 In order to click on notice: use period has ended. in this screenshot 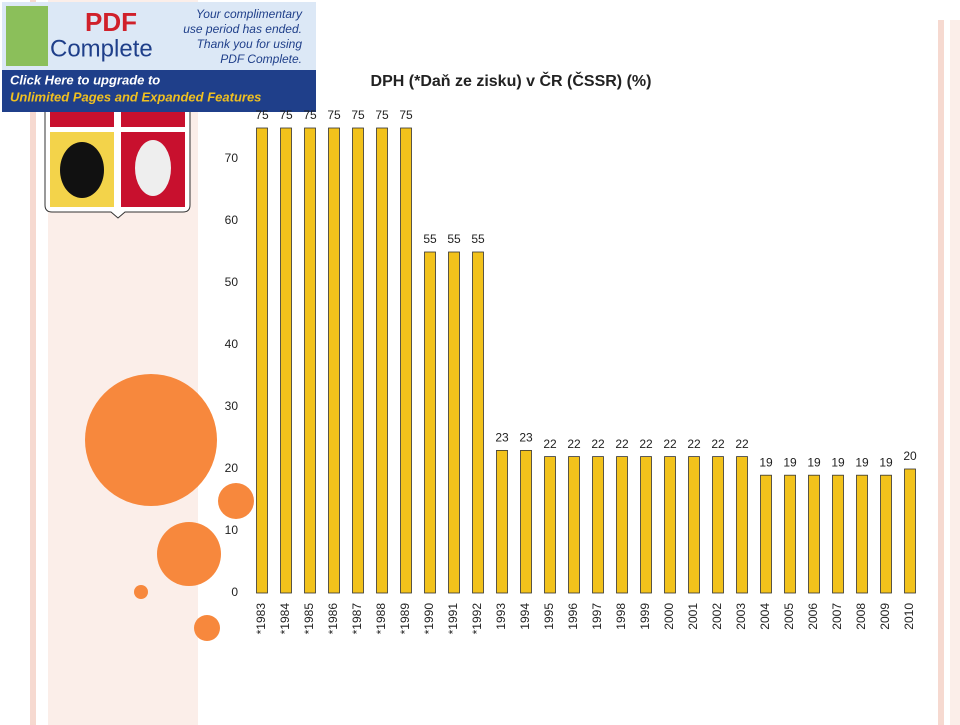, I will do `click(242, 29)`.